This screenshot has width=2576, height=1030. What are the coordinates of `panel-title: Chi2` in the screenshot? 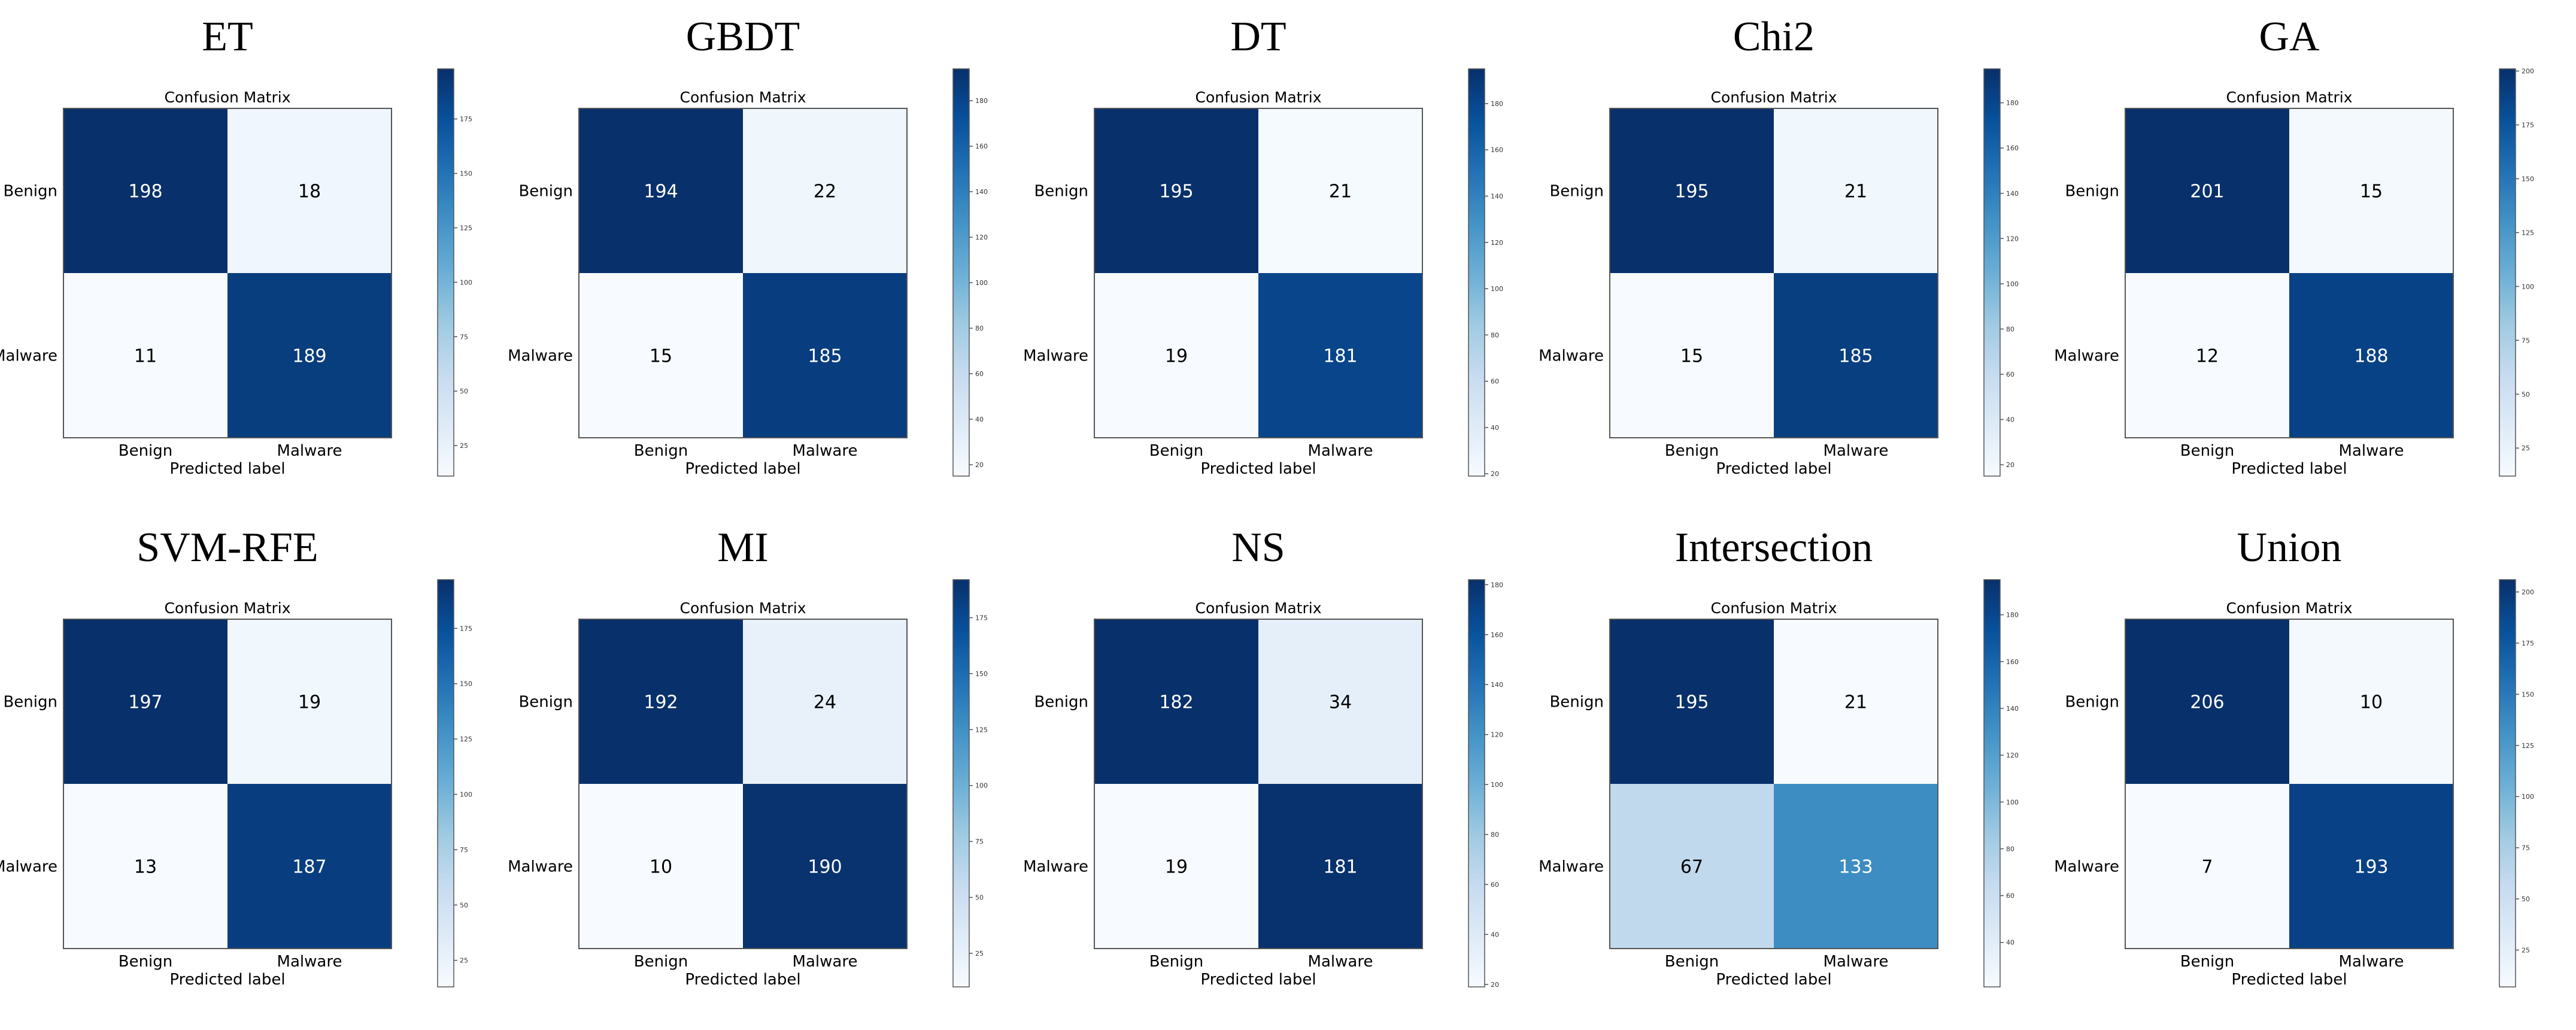 It's located at (1774, 37).